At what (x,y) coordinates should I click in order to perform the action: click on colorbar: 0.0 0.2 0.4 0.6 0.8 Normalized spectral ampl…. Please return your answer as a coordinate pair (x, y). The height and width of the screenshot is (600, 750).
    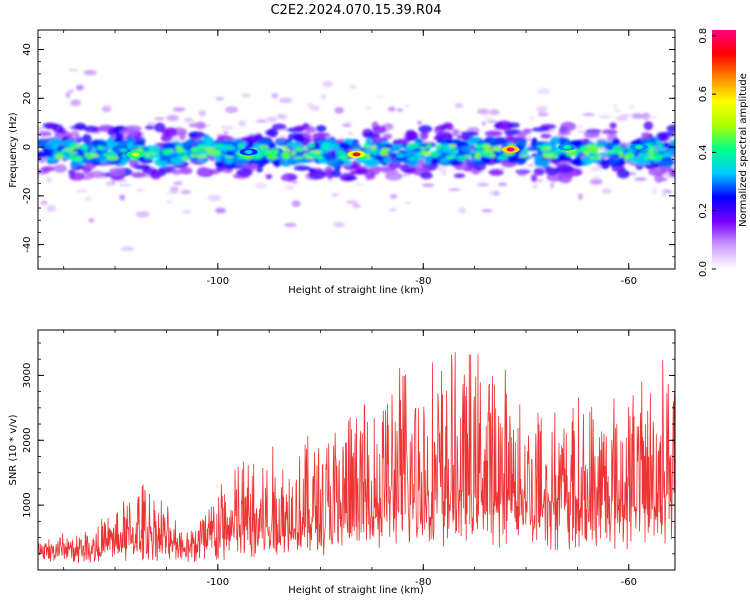
    Looking at the image, I should click on (723, 152).